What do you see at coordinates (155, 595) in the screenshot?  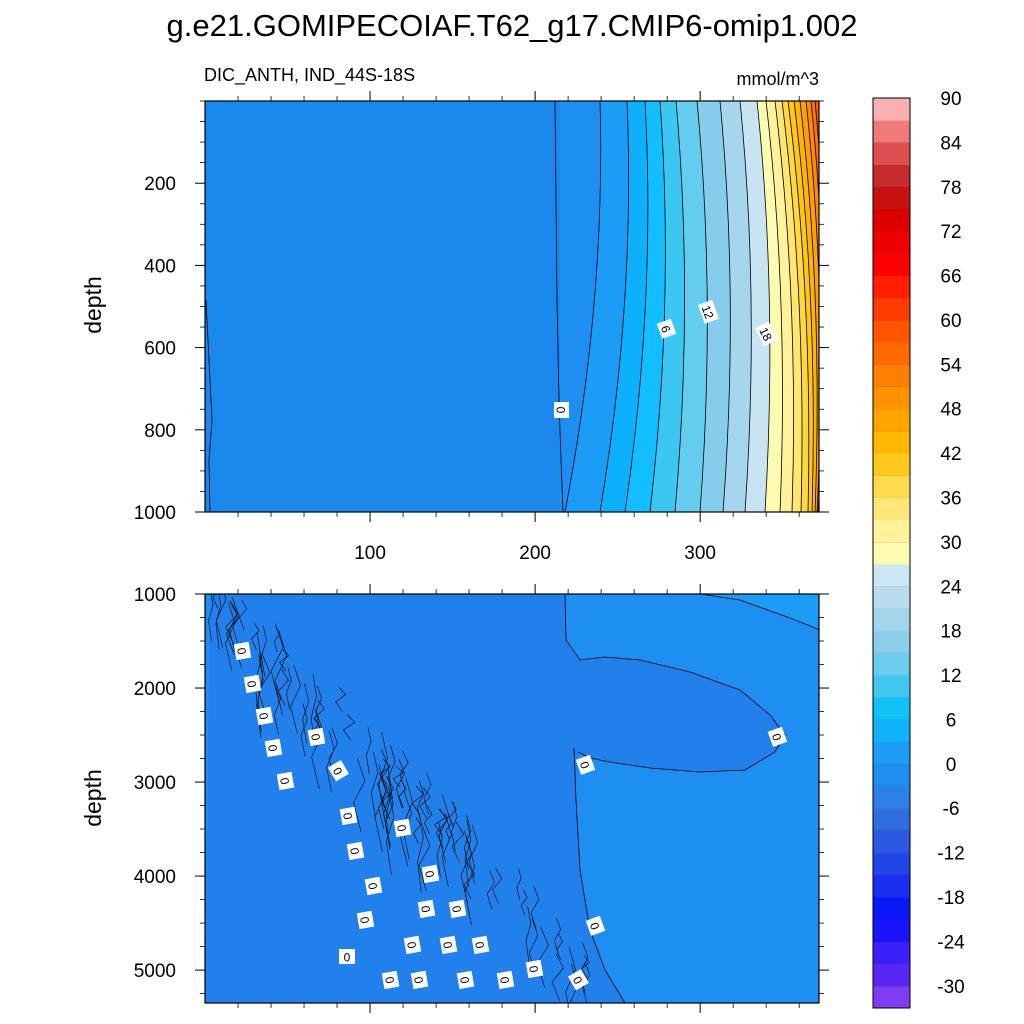 I see `y-tick-label: 1000` at bounding box center [155, 595].